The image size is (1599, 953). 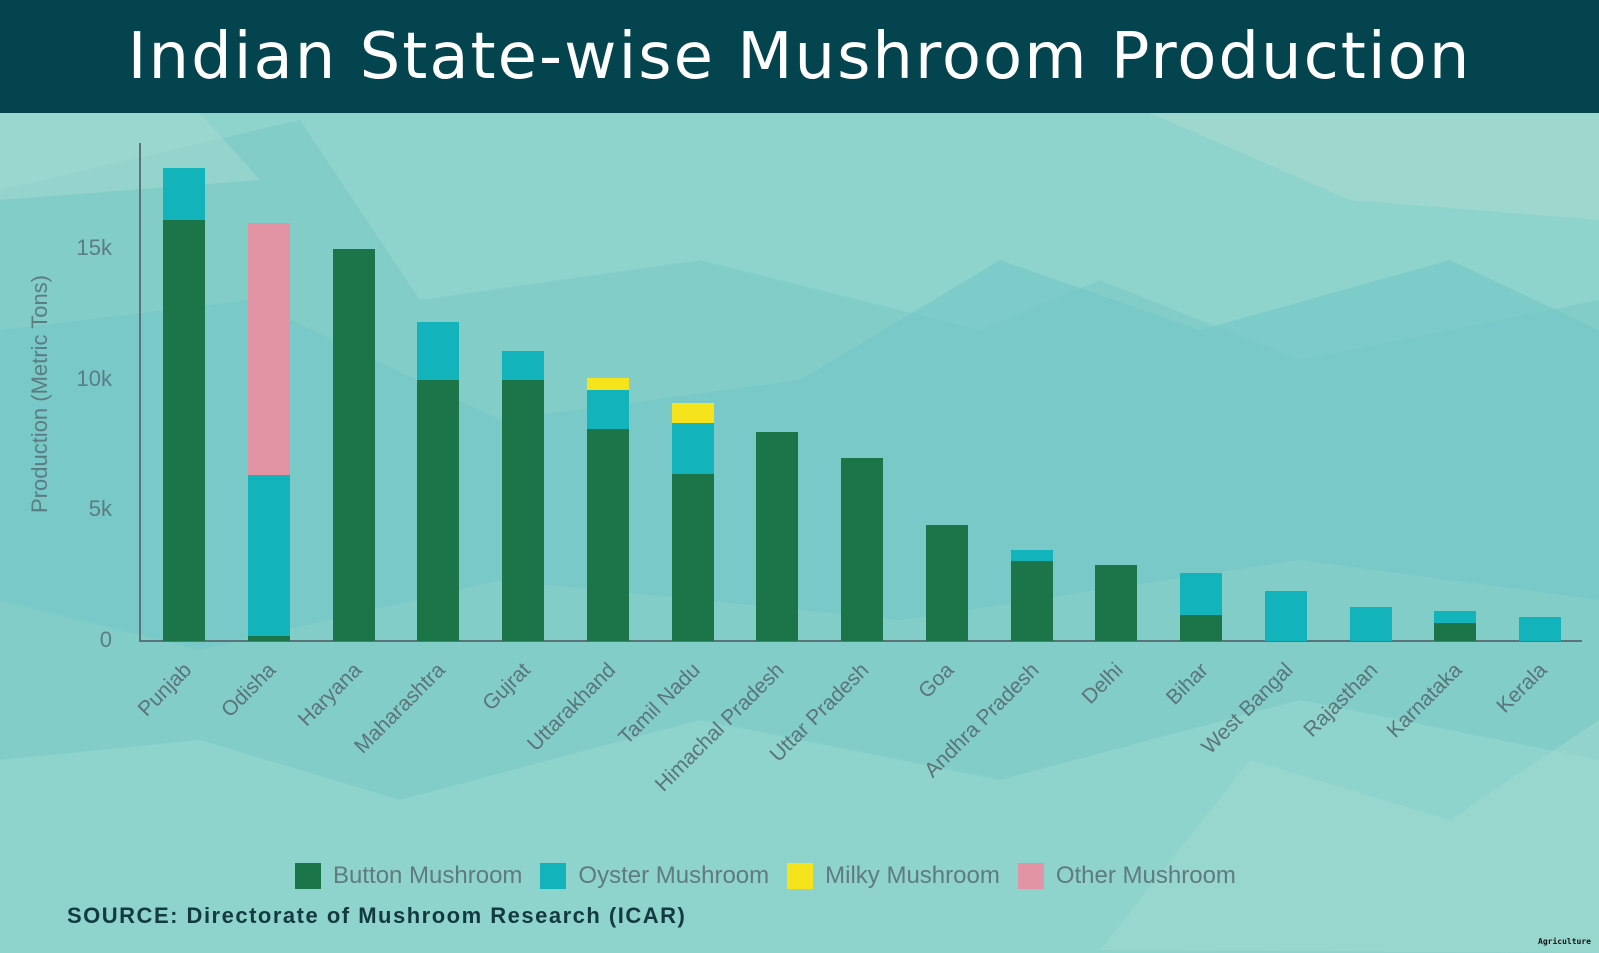 I want to click on bar-rajasthan, so click(x=1370, y=624).